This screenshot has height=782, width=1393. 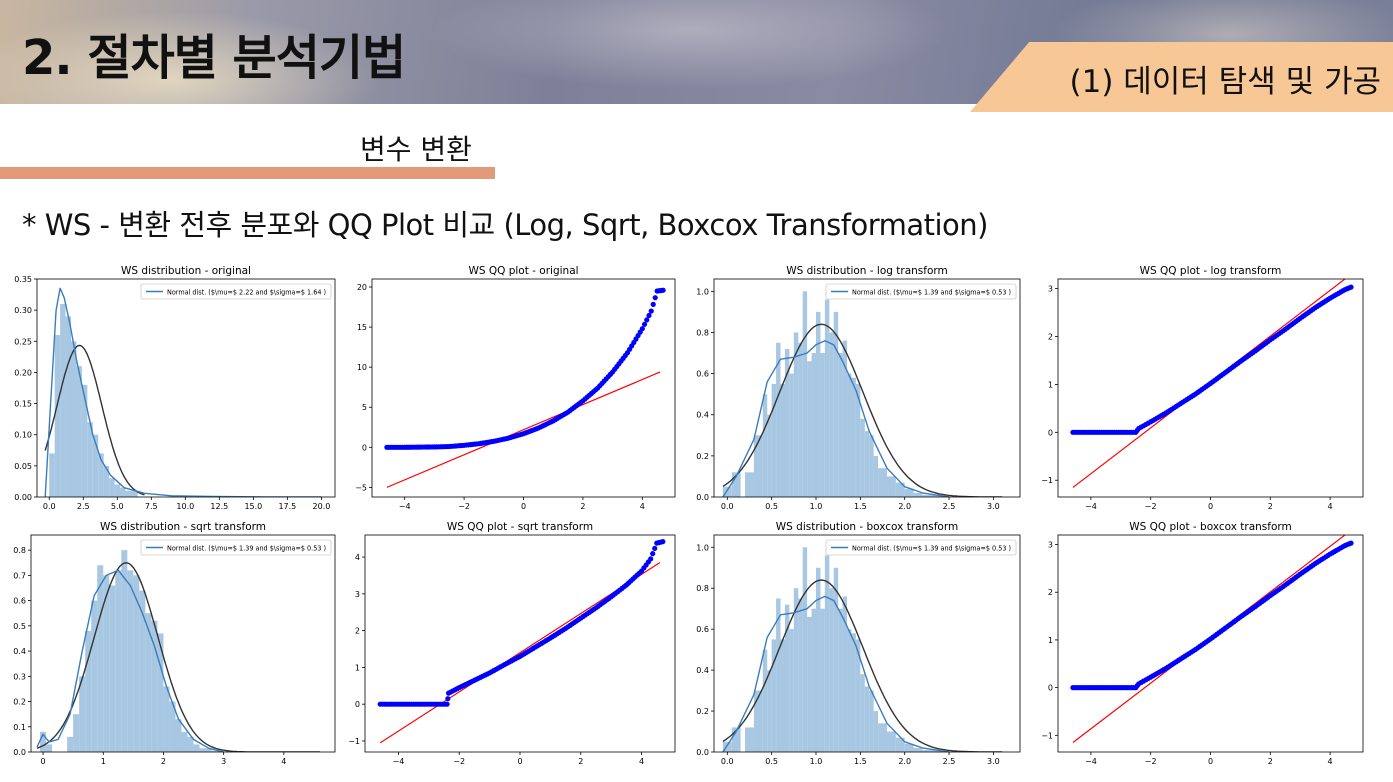 I want to click on y-tick-label: 0.20, so click(x=23, y=372).